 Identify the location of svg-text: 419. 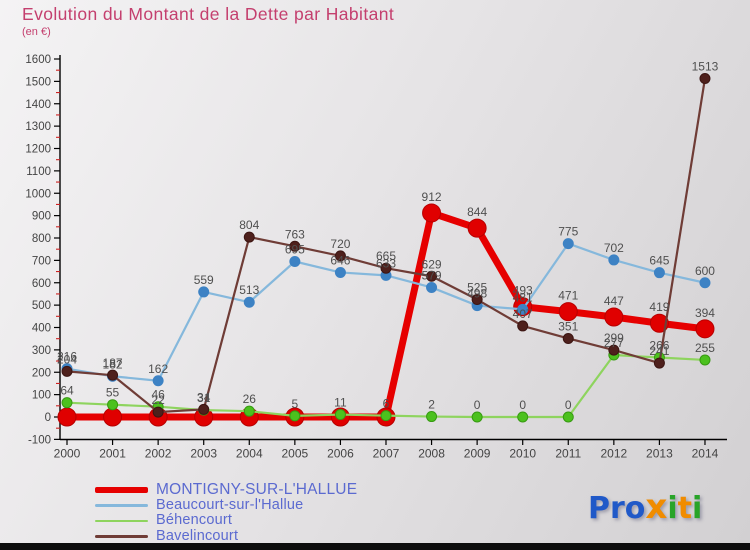
(659, 307).